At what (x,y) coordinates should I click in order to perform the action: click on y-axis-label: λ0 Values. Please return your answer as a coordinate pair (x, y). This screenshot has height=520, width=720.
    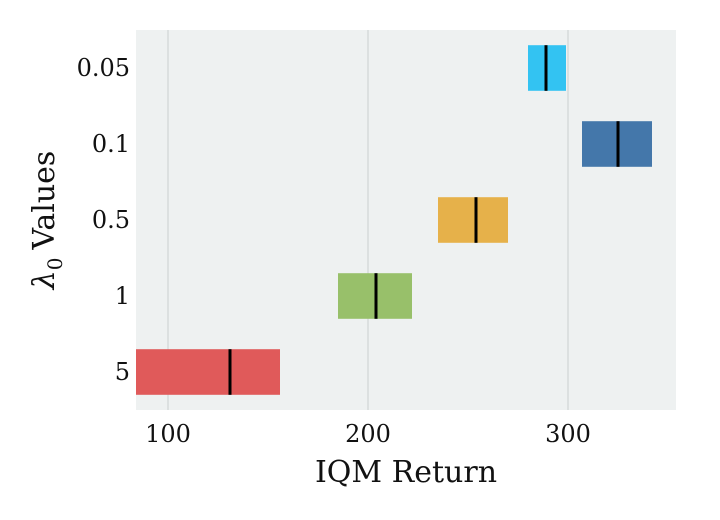
    Looking at the image, I should click on (47, 221).